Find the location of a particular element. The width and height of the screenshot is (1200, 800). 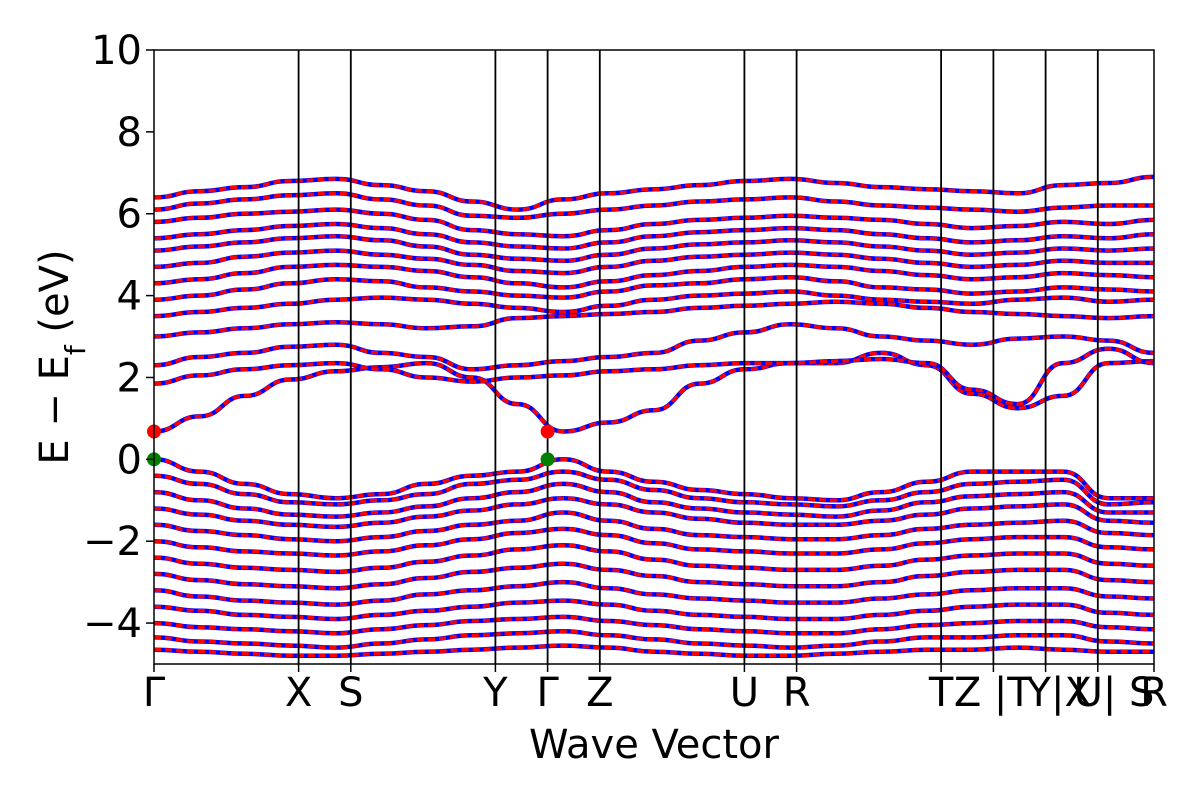

conduction-band-9-spin-down is located at coordinates (654, 236).